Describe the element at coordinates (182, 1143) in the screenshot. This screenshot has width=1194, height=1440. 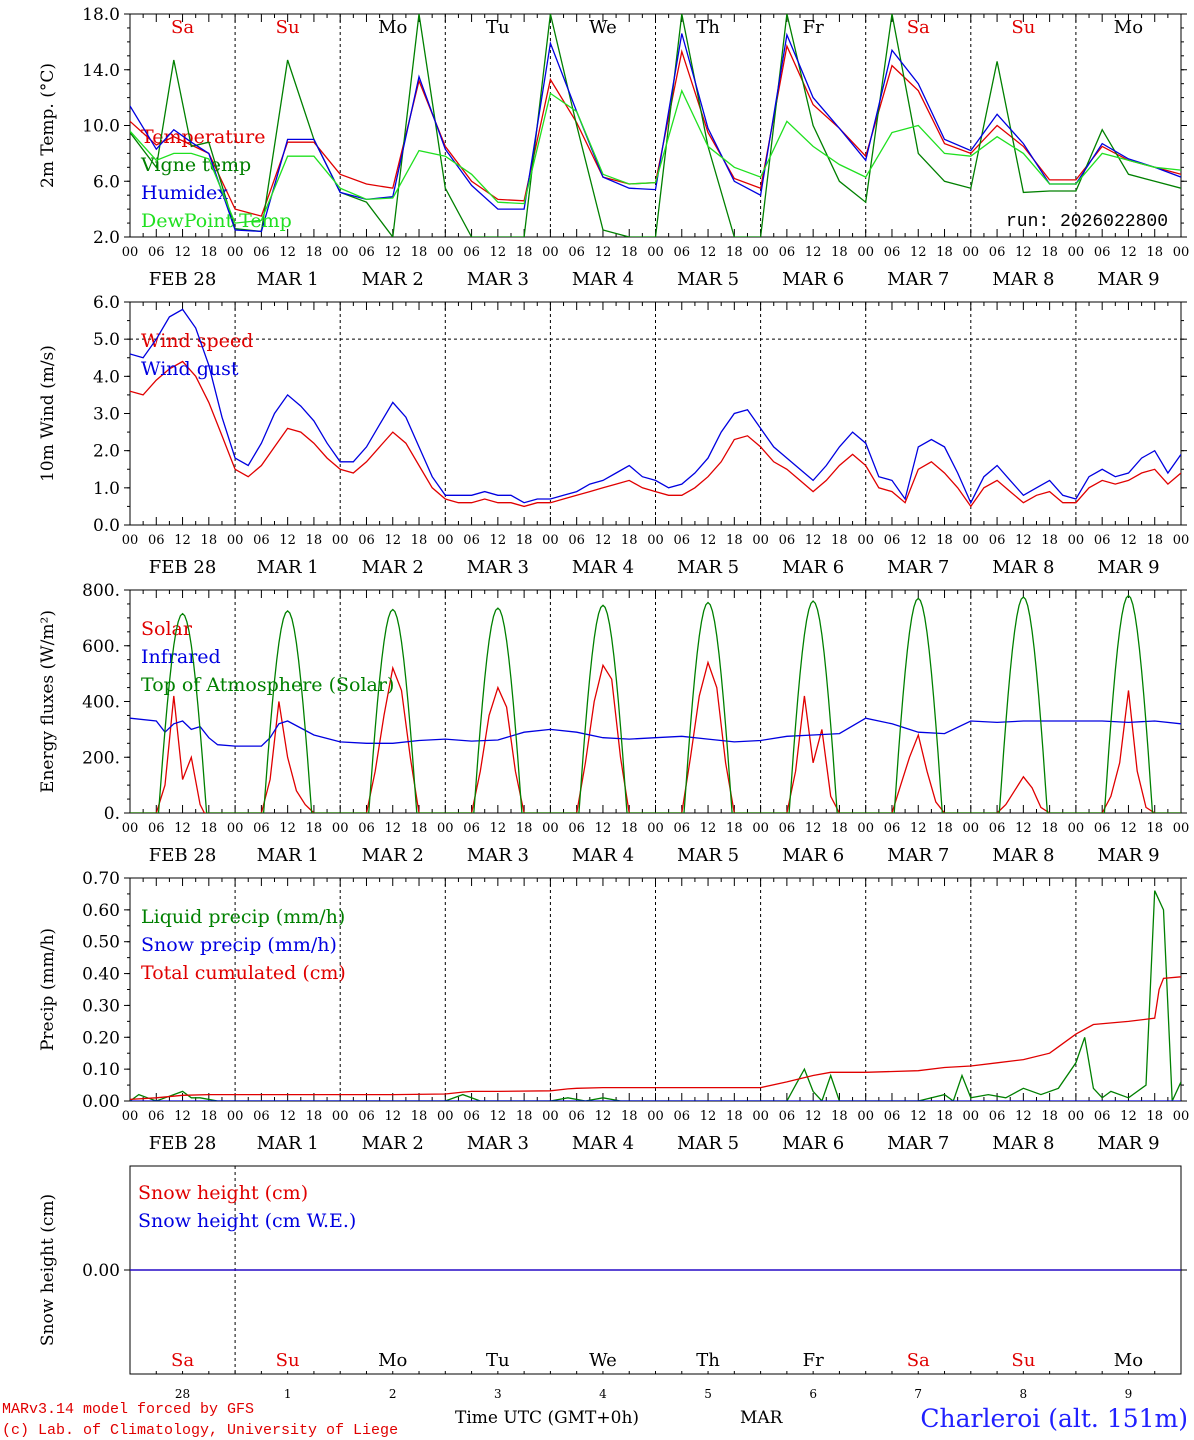
I see `precip-date-label: FEB 28` at that location.